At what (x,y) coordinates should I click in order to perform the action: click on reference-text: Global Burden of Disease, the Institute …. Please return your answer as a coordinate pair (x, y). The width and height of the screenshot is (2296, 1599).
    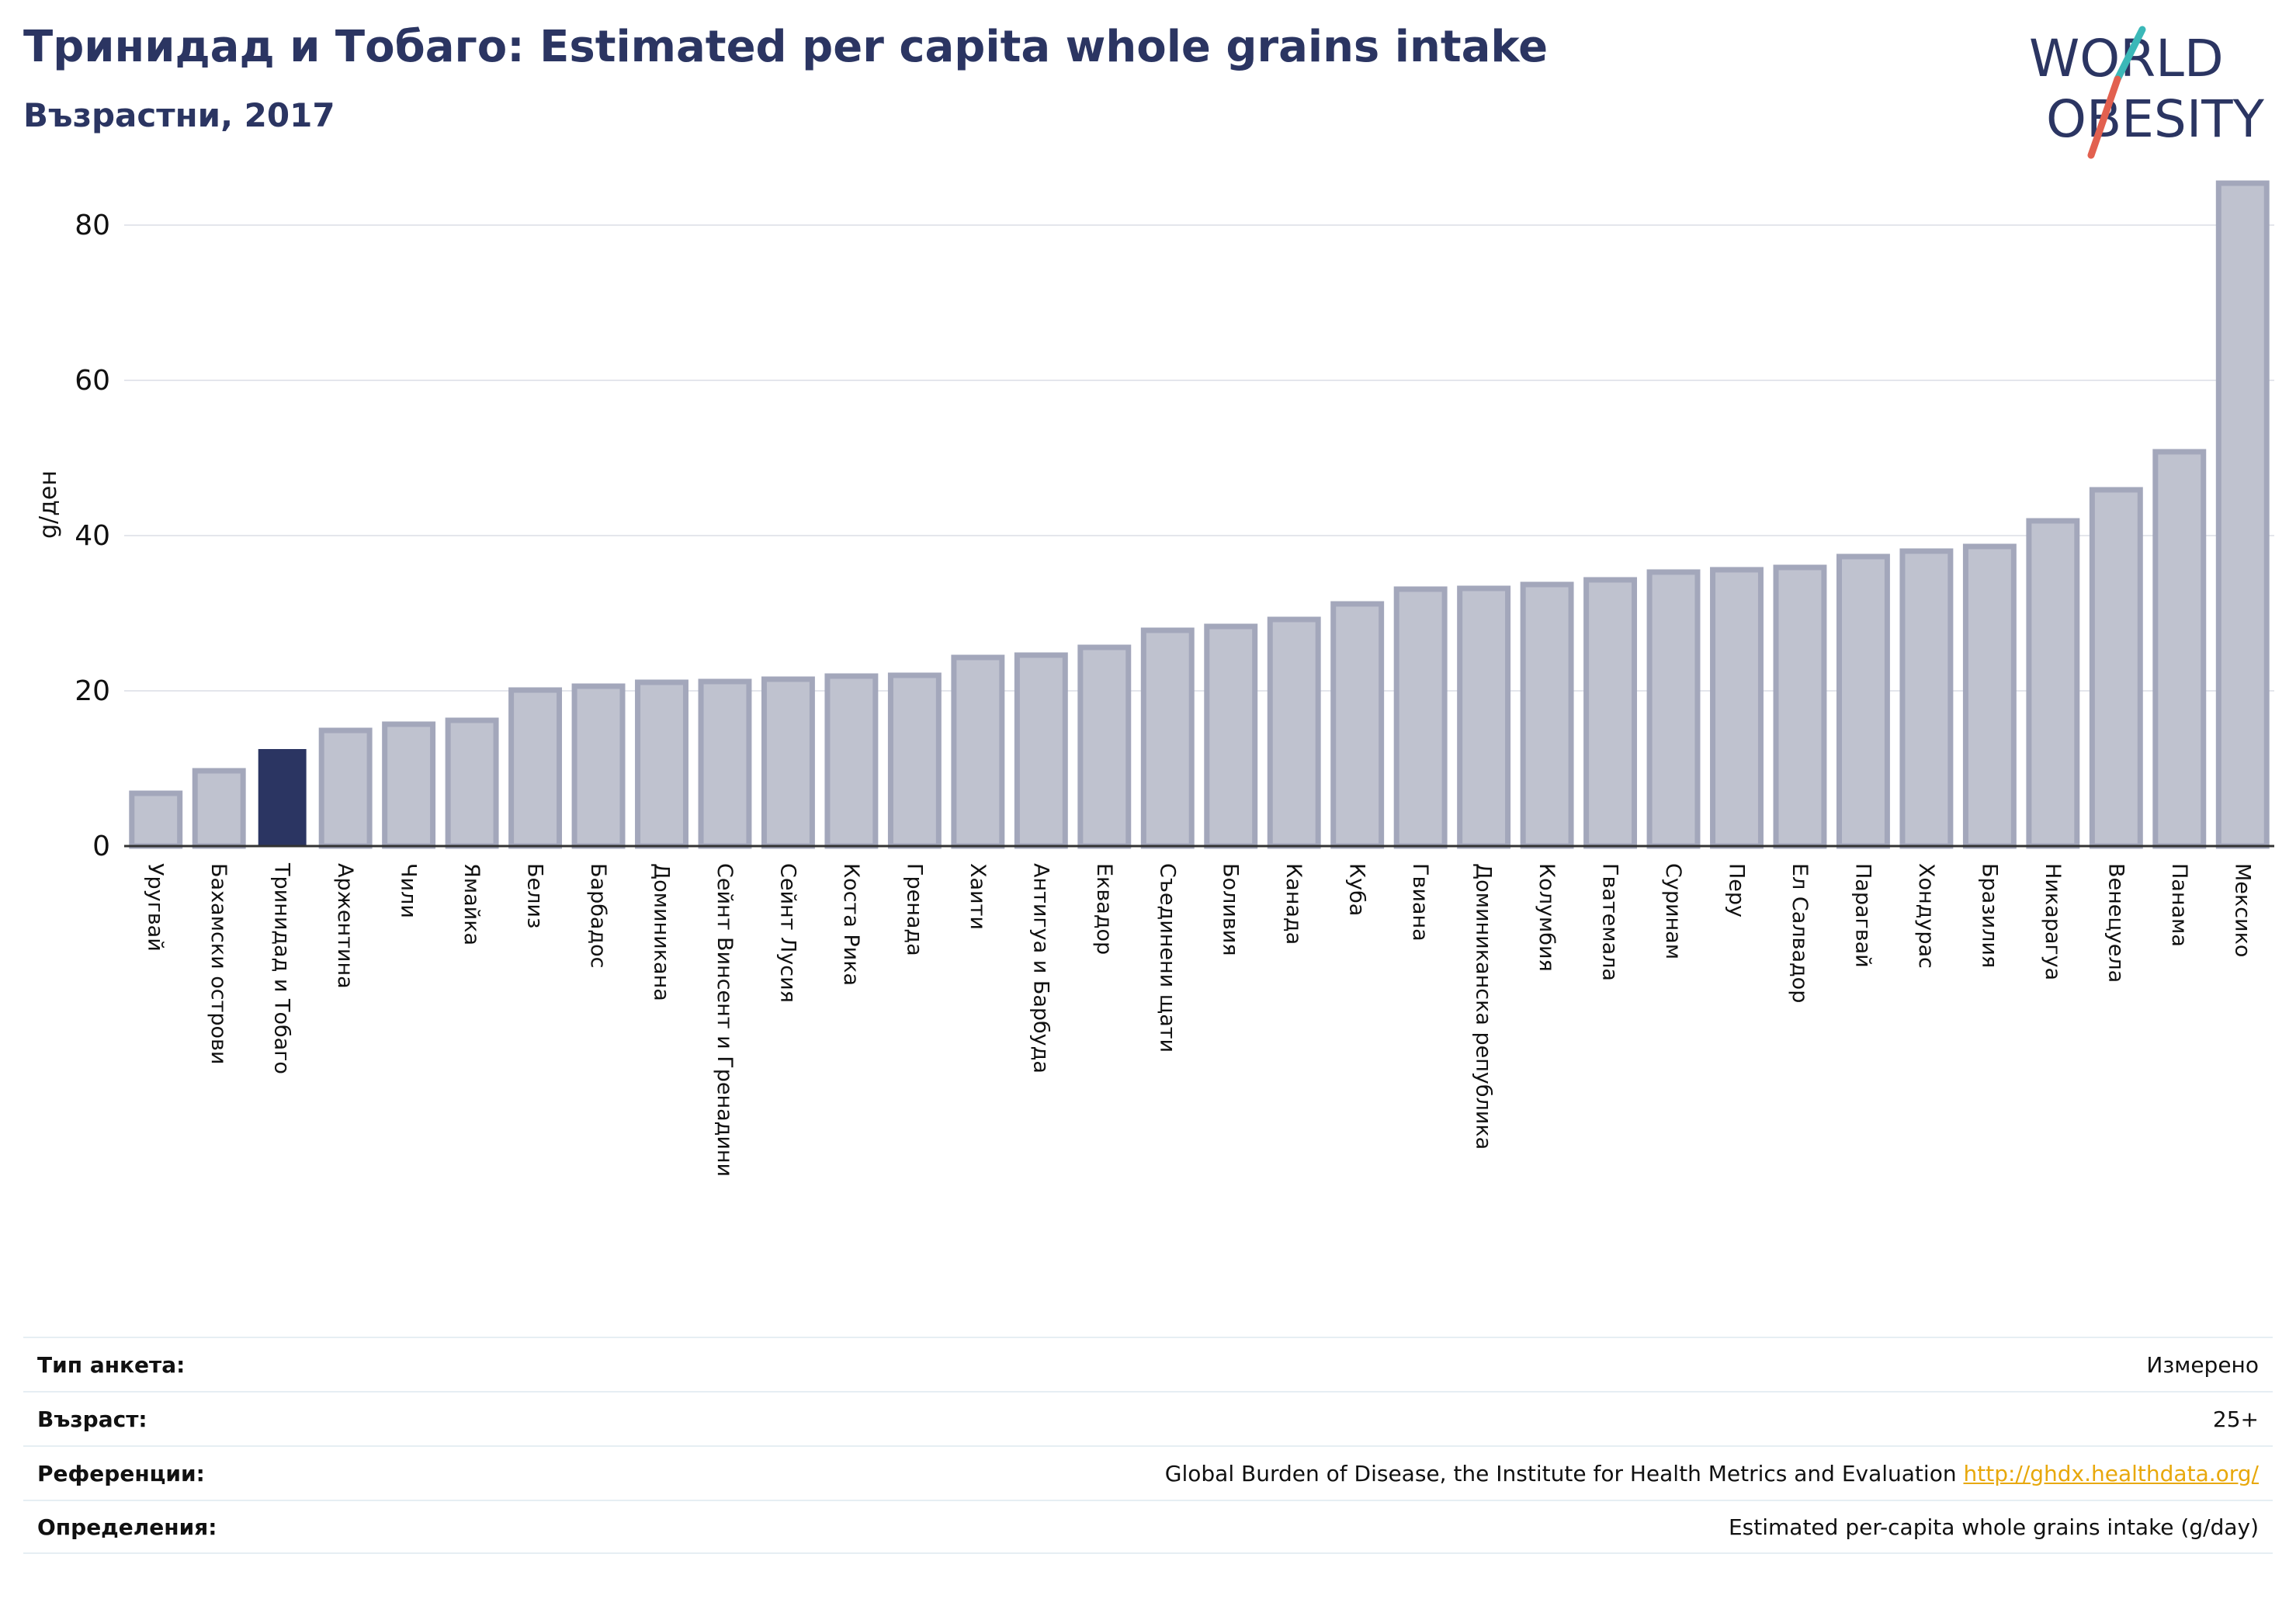
    Looking at the image, I should click on (1560, 1473).